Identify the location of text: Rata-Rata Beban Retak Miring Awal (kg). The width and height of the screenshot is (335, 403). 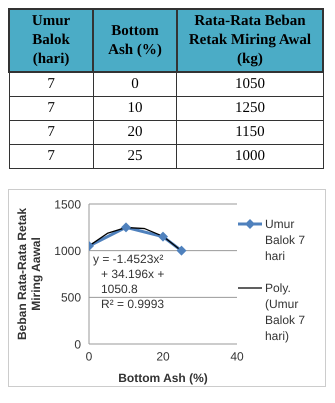
(249, 40).